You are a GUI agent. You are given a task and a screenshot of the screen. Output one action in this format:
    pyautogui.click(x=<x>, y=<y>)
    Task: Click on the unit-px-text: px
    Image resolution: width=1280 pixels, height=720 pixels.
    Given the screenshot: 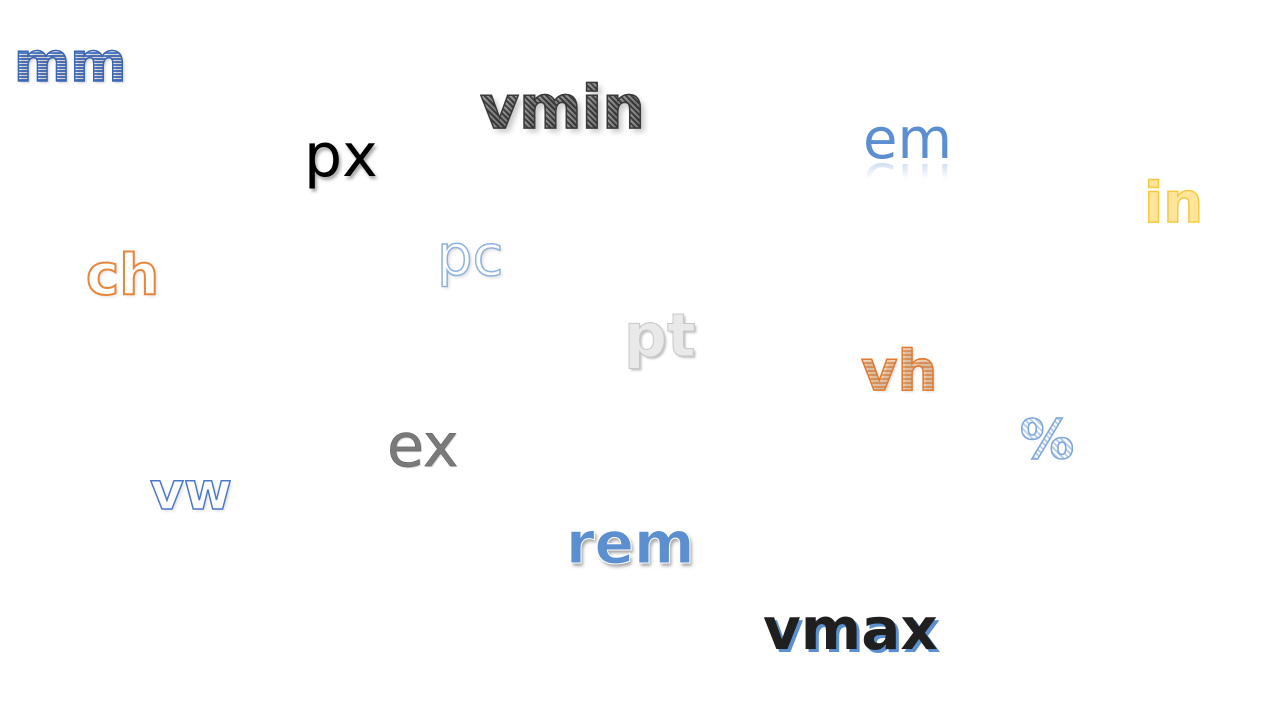 What is the action you would take?
    pyautogui.click(x=341, y=156)
    